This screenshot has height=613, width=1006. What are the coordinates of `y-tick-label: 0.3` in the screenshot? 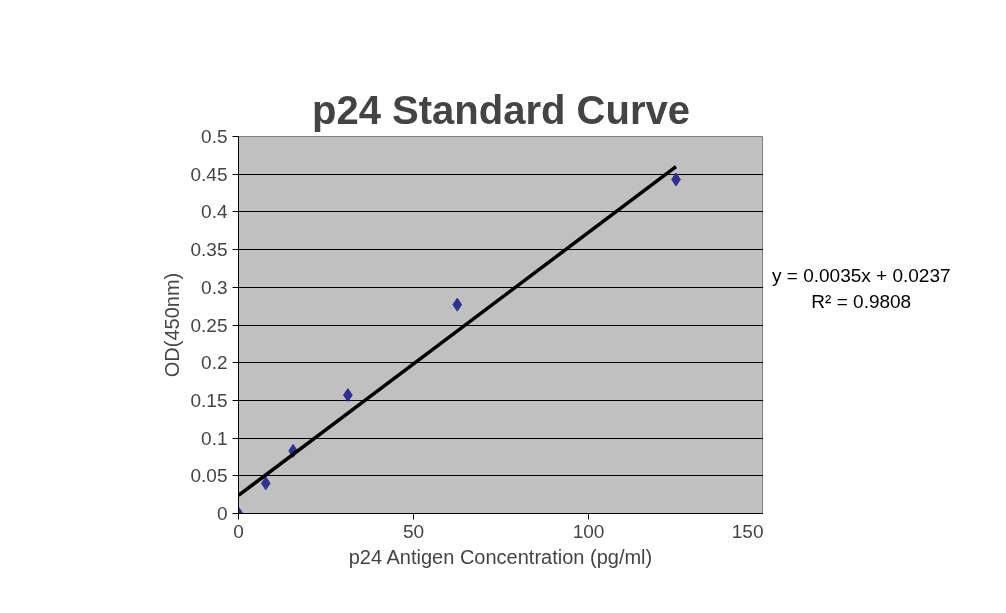 It's located at (214, 287).